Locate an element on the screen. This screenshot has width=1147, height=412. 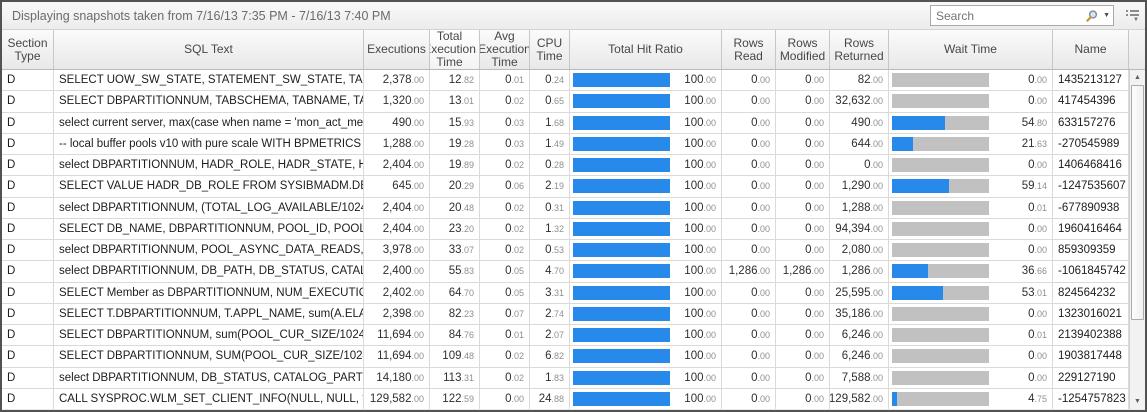
cell-name: 1903817448 is located at coordinates (1091, 356).